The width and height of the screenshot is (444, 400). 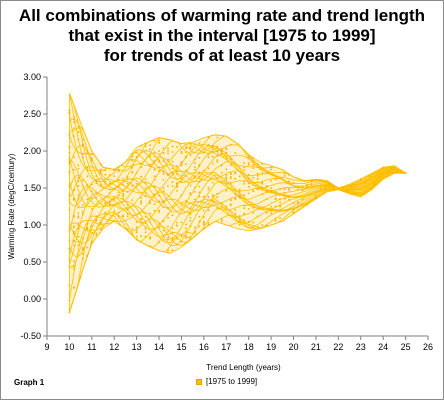 I want to click on series-strand, so click(x=237, y=158).